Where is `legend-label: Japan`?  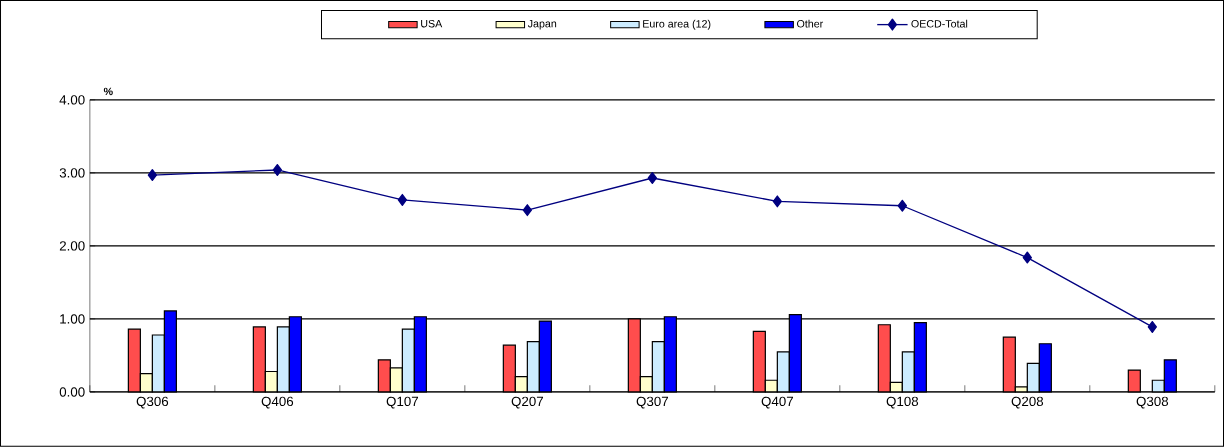 legend-label: Japan is located at coordinates (542, 25).